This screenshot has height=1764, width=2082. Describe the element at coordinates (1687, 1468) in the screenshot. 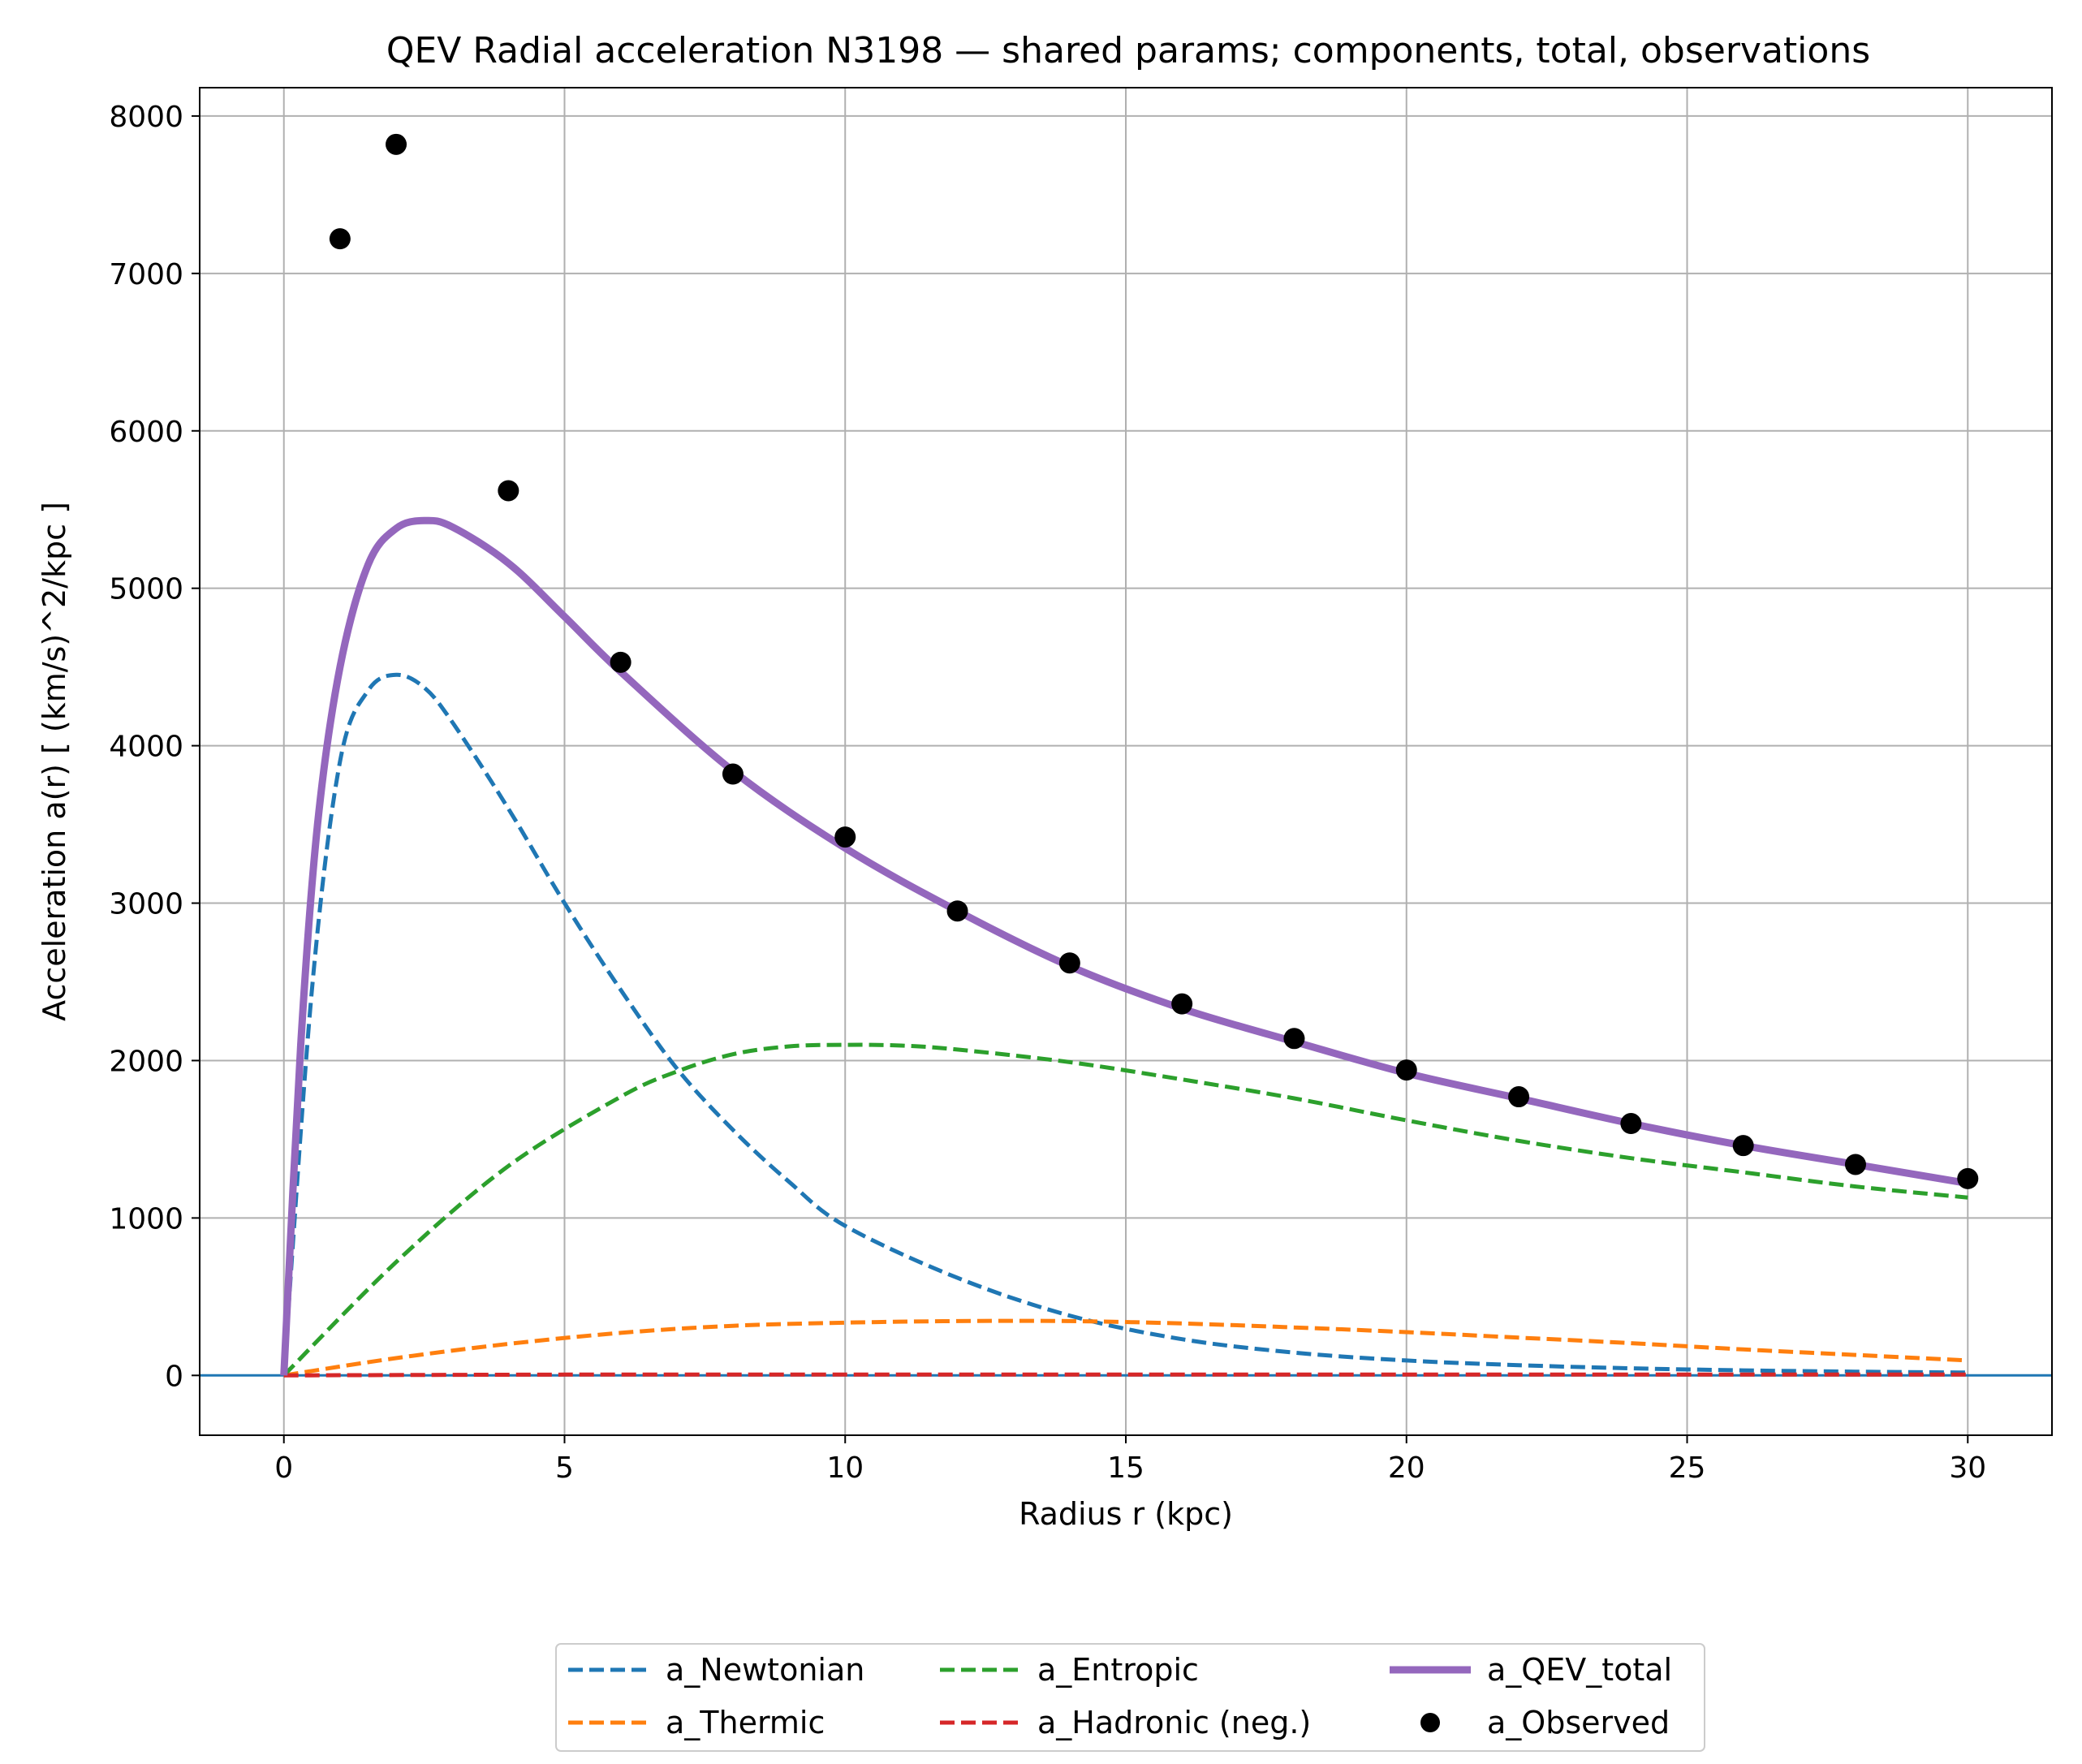

I see `x-tick-label: 25` at that location.